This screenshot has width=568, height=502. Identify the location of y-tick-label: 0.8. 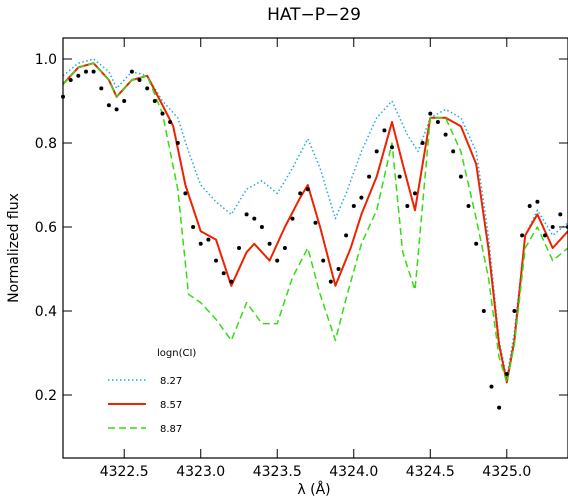
(46, 144).